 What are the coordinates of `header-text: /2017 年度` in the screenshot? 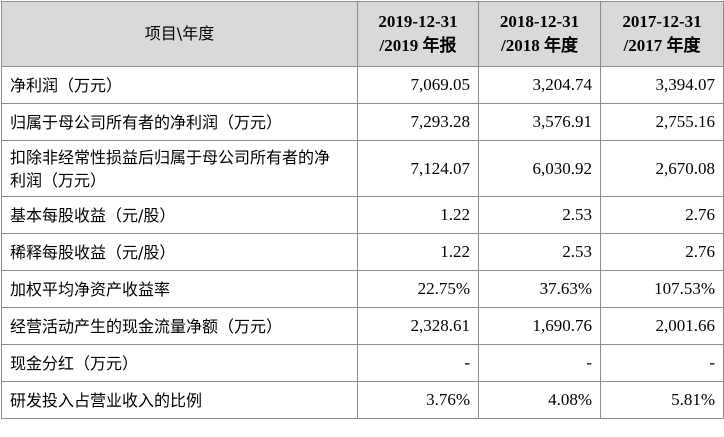 It's located at (662, 45).